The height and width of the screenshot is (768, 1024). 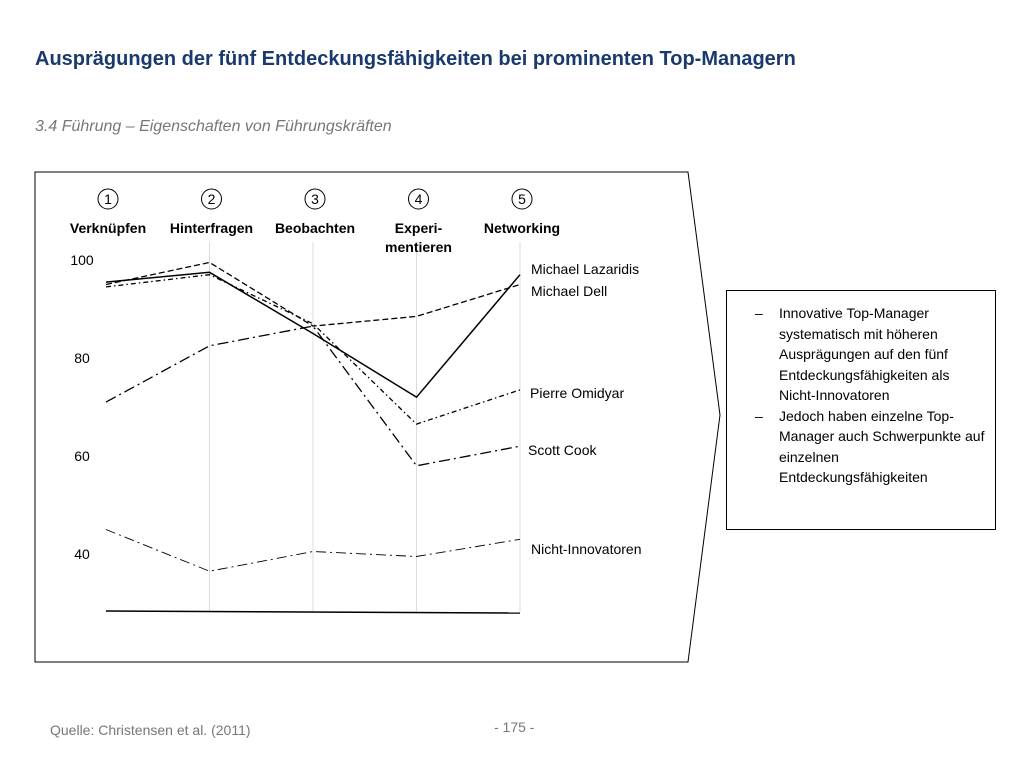 What do you see at coordinates (313, 612) in the screenshot?
I see `x-axis-baseline` at bounding box center [313, 612].